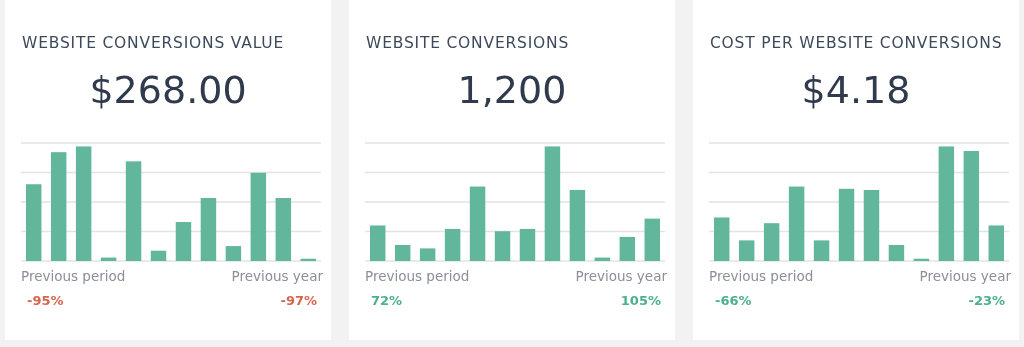  What do you see at coordinates (45, 300) in the screenshot?
I see `text: -95%` at bounding box center [45, 300].